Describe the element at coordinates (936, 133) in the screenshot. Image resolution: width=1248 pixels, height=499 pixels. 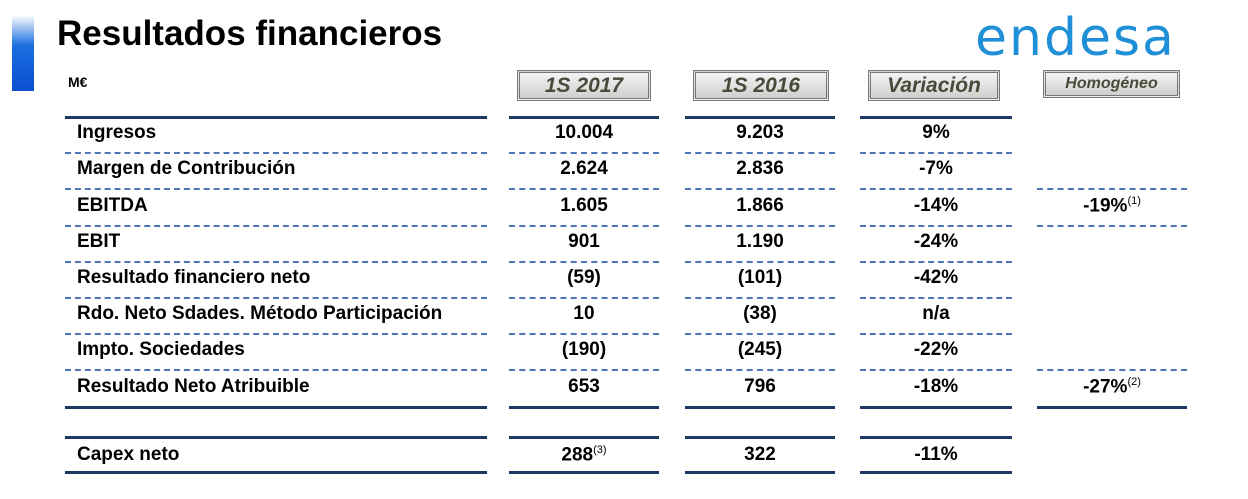
I see `cell: 9%` at that location.